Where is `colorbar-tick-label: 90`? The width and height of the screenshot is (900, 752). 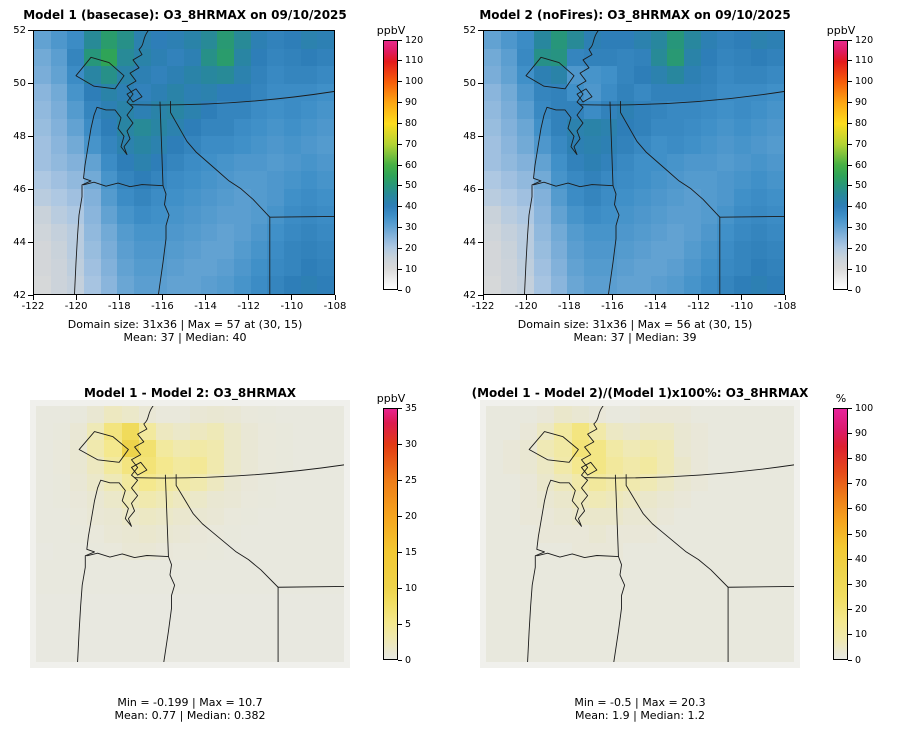 colorbar-tick-label: 90 is located at coordinates (861, 433).